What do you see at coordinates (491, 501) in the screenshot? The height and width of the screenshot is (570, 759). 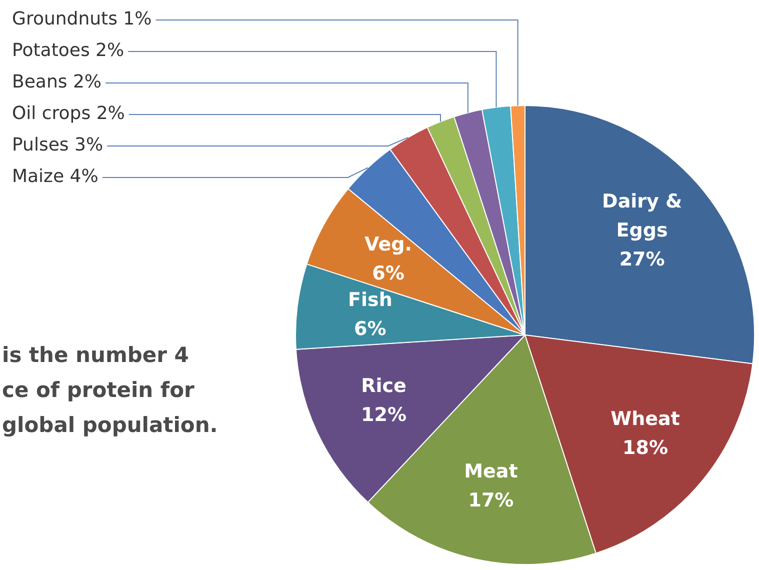 I see `data-label: 17%` at bounding box center [491, 501].